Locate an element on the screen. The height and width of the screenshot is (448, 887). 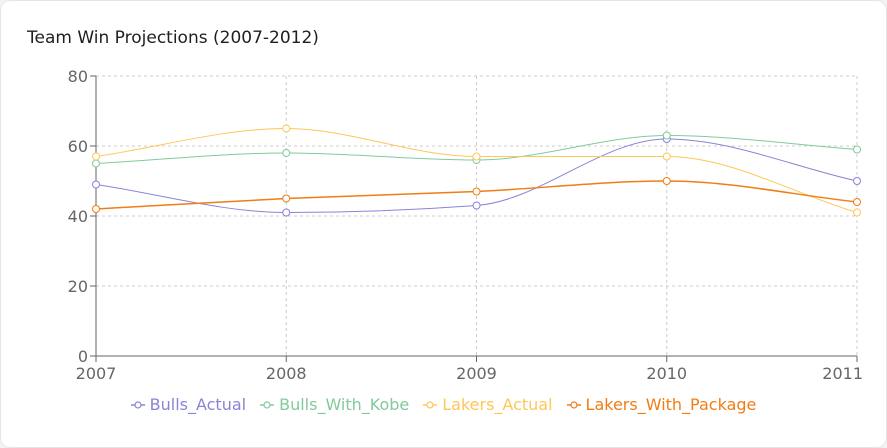
x-tick-label: 2011 is located at coordinates (842, 373).